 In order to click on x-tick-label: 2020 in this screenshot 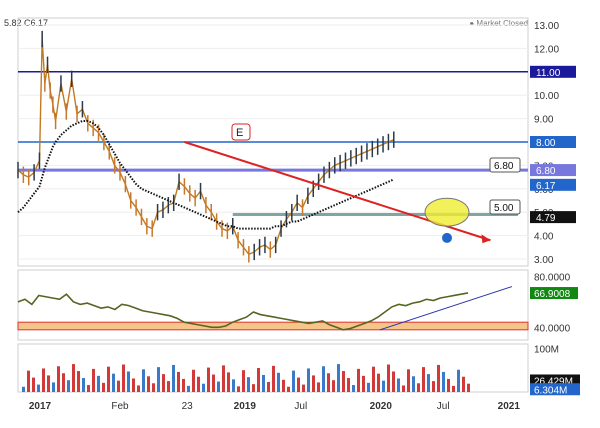, I will do `click(381, 406)`.